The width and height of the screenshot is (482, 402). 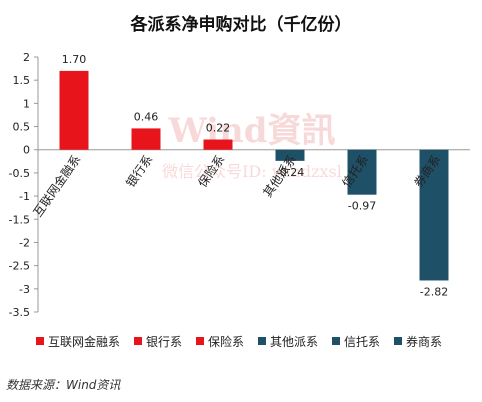 What do you see at coordinates (22, 127) in the screenshot?
I see `y-tick-label: 0.5` at bounding box center [22, 127].